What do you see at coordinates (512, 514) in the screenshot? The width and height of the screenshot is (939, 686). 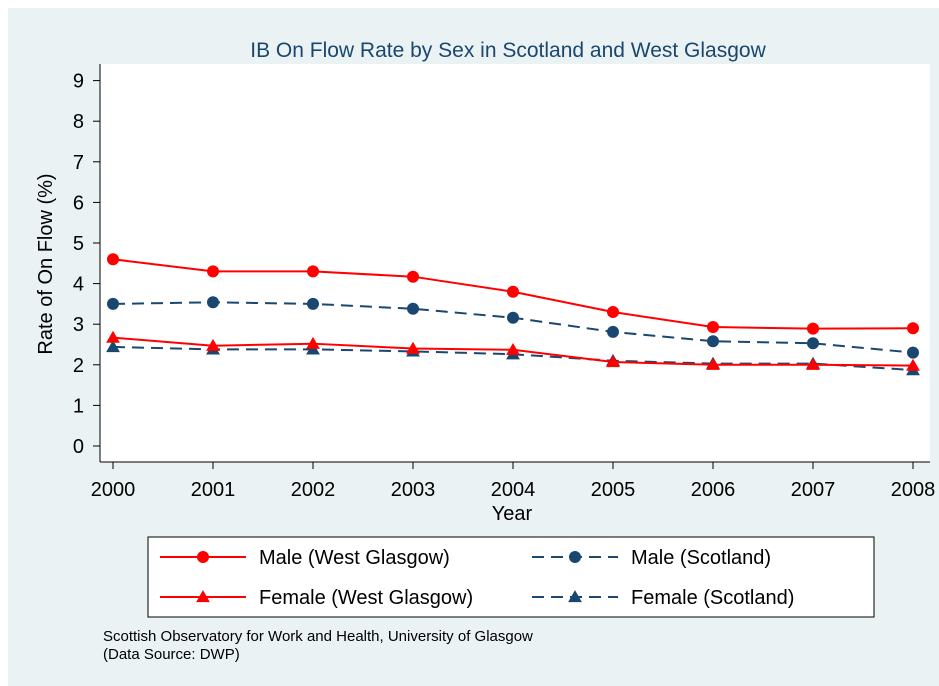 I see `x-axis-label: Year` at bounding box center [512, 514].